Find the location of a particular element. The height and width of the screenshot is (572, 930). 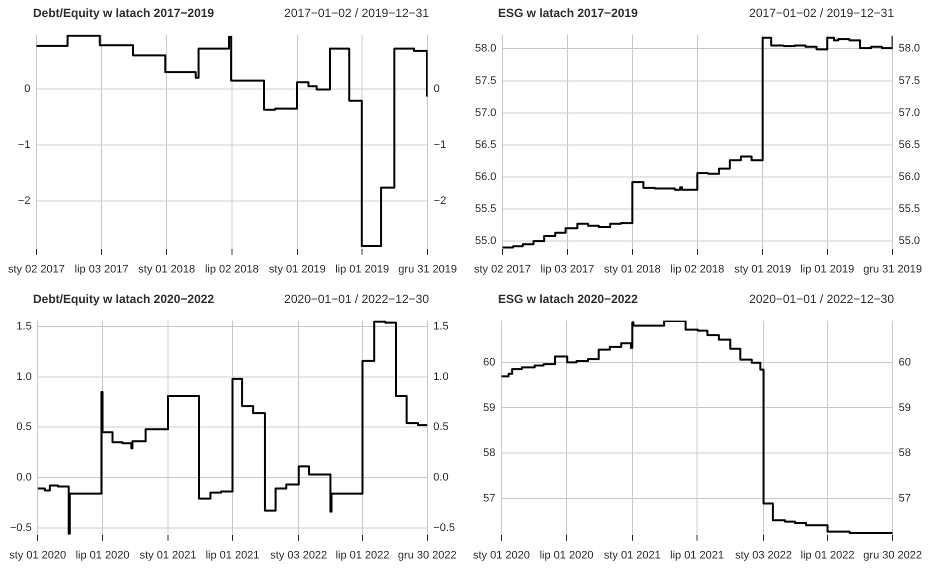

y2-tick-label: 57.0 is located at coordinates (909, 112).